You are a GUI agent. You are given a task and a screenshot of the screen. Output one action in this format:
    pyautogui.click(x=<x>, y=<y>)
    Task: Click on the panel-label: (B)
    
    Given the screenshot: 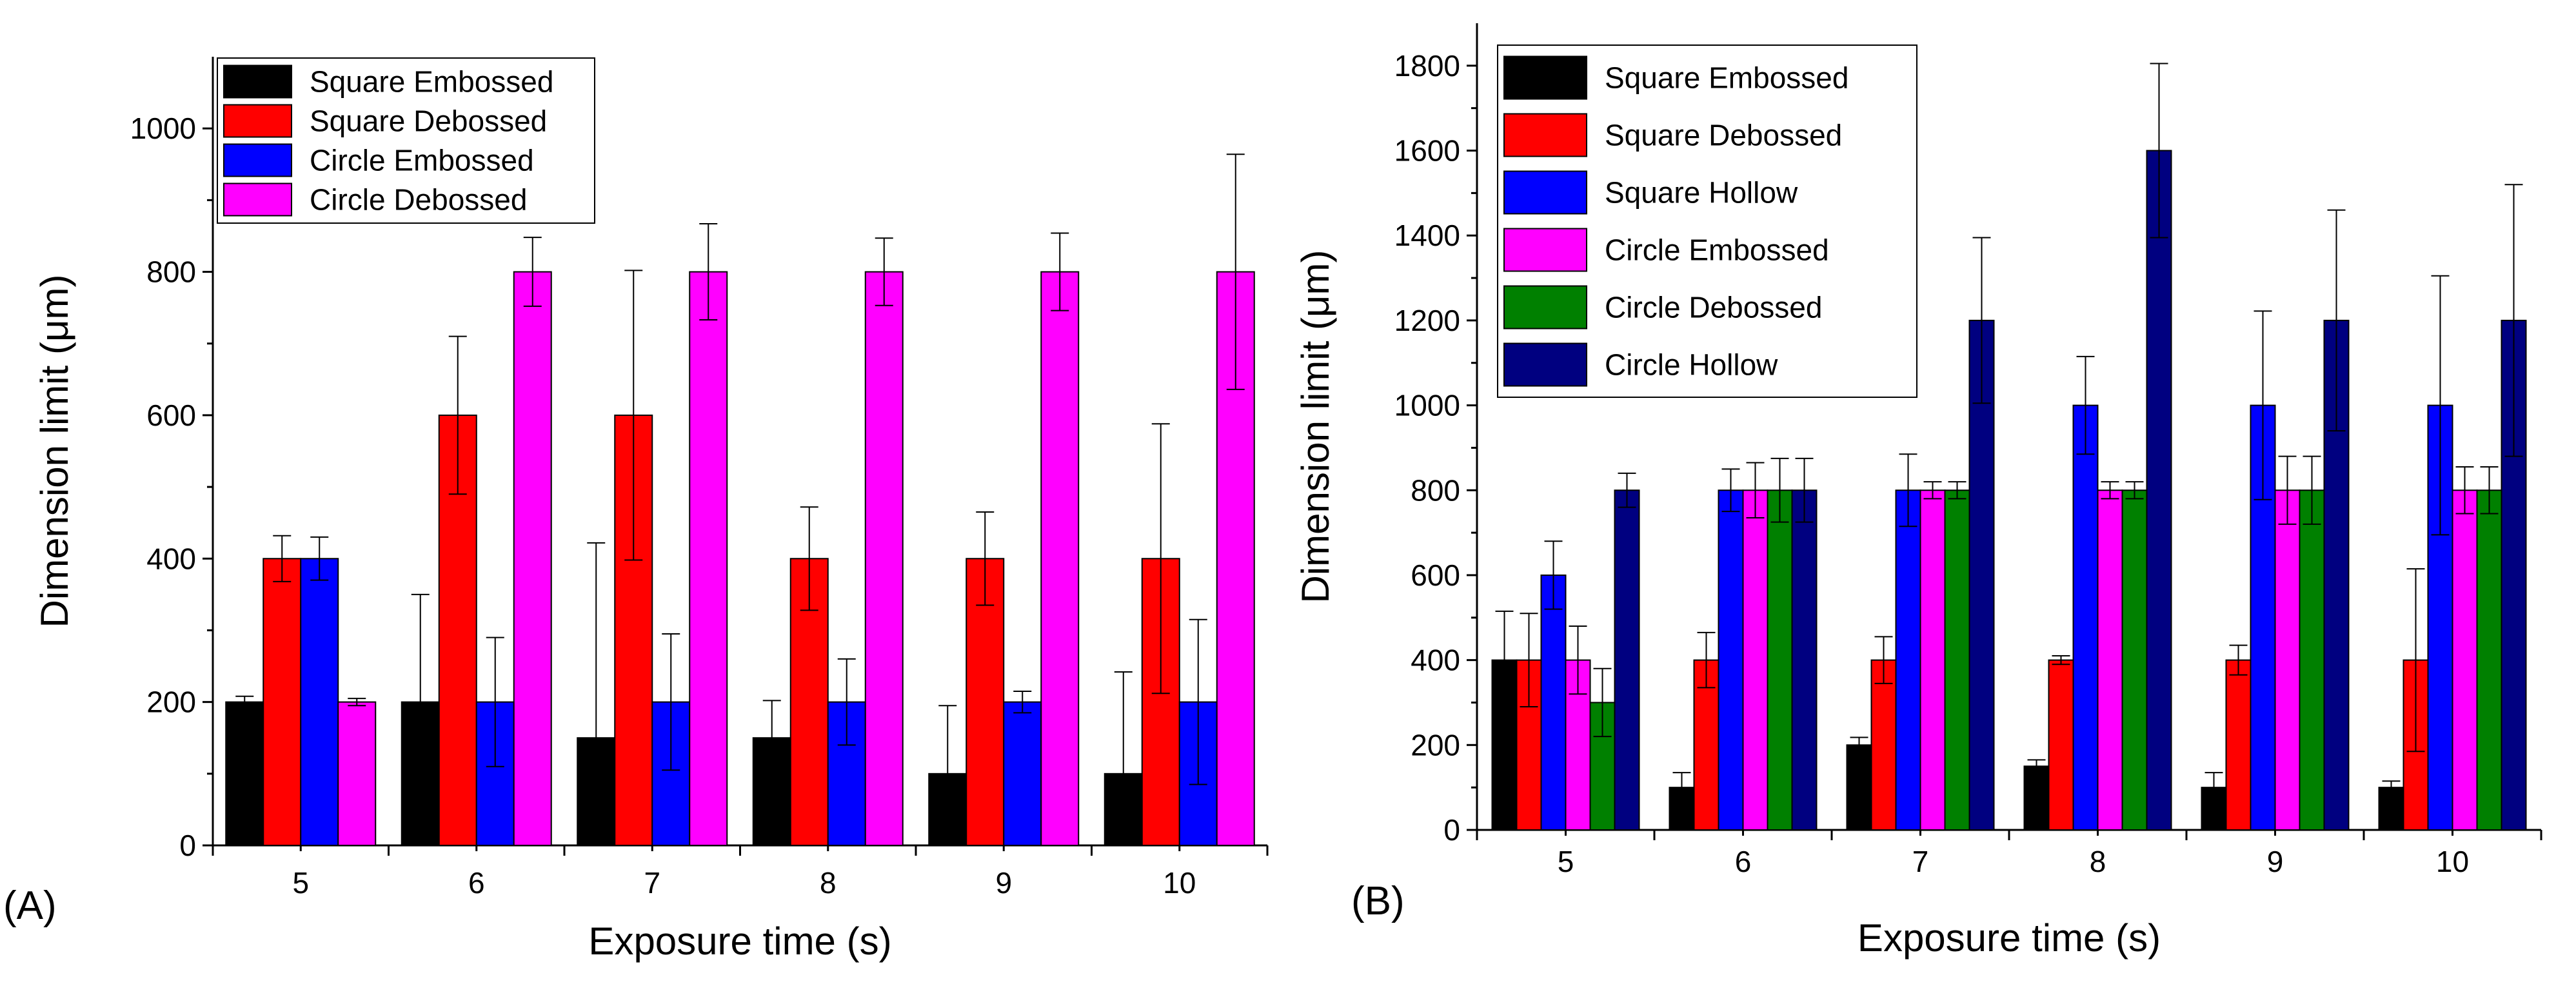 What is the action you would take?
    pyautogui.click(x=1378, y=901)
    